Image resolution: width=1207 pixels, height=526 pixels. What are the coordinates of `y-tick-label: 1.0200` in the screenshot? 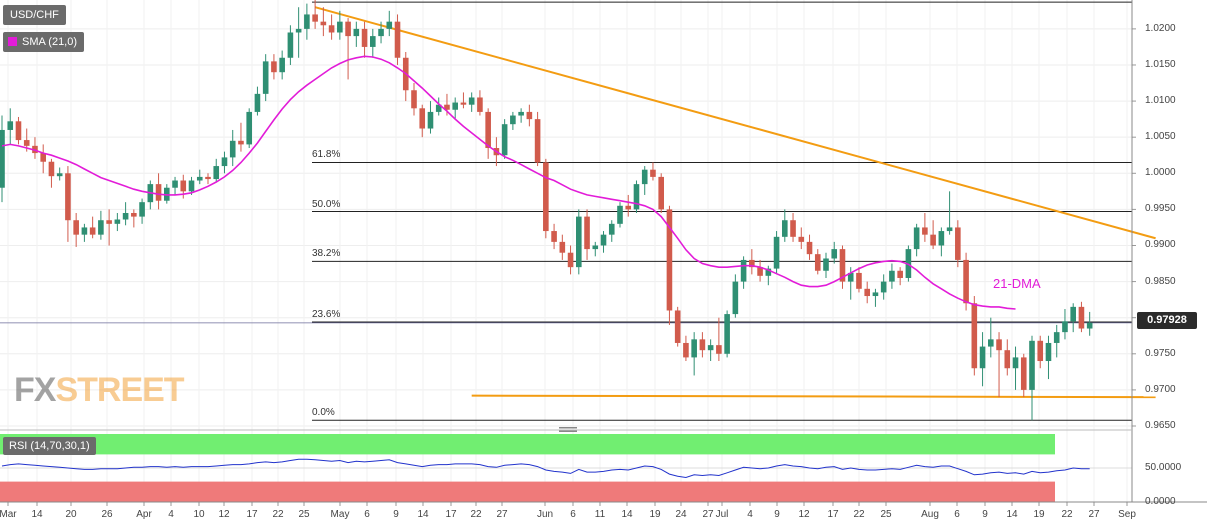 It's located at (1160, 28).